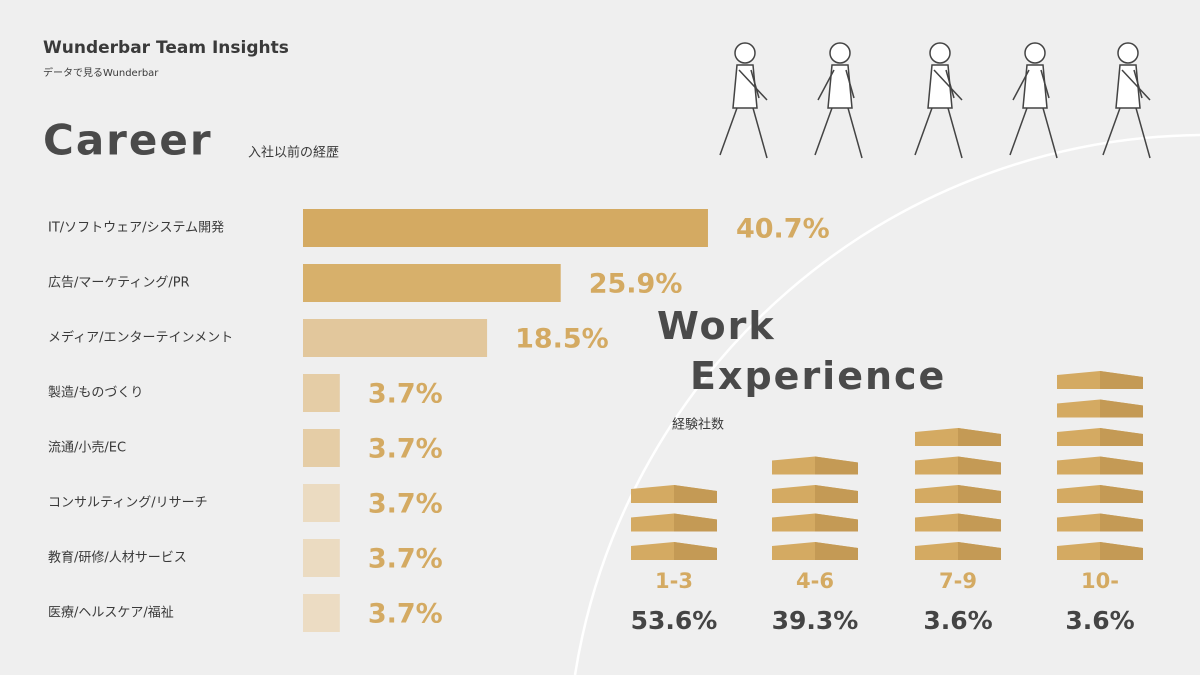 The image size is (1200, 675). I want to click on category-label: 7-9, so click(958, 581).